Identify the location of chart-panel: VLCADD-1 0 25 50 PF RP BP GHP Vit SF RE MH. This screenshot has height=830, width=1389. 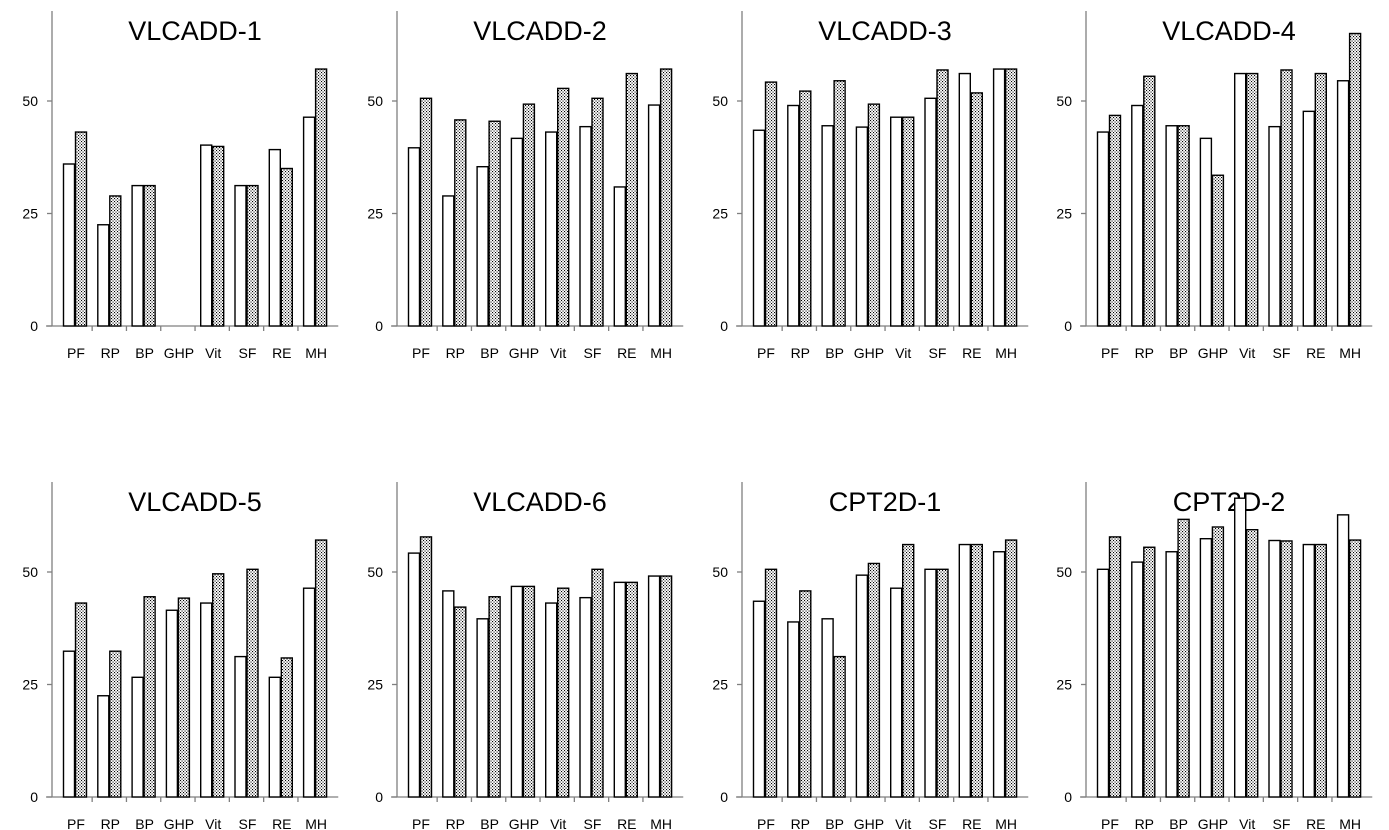
(180, 186).